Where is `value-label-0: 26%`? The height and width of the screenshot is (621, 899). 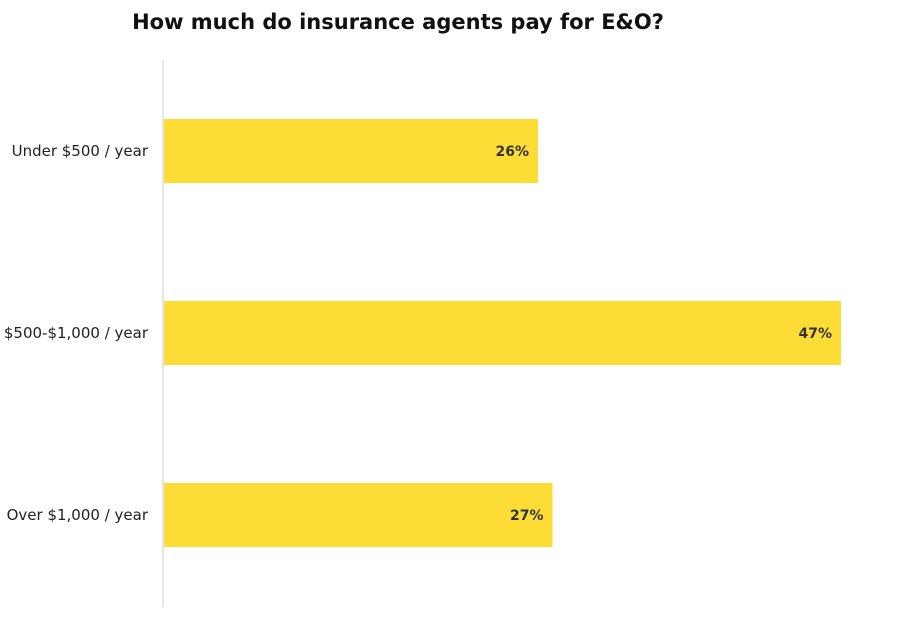 value-label-0: 26% is located at coordinates (513, 152).